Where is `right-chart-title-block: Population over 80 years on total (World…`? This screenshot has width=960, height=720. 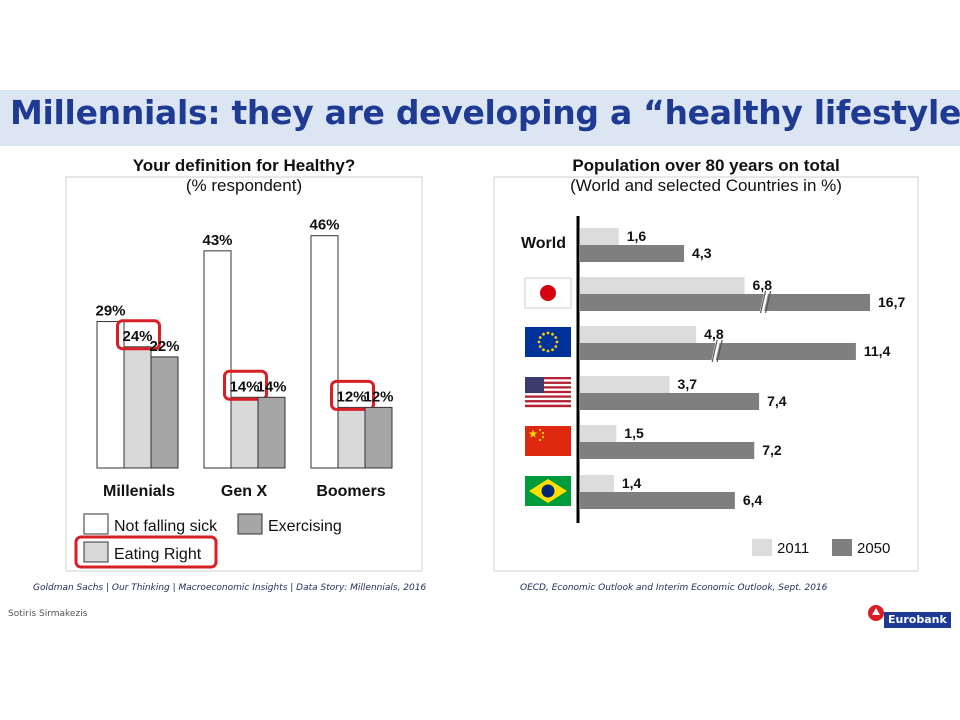
right-chart-title-block: Population over 80 years on total (World… is located at coordinates (706, 176).